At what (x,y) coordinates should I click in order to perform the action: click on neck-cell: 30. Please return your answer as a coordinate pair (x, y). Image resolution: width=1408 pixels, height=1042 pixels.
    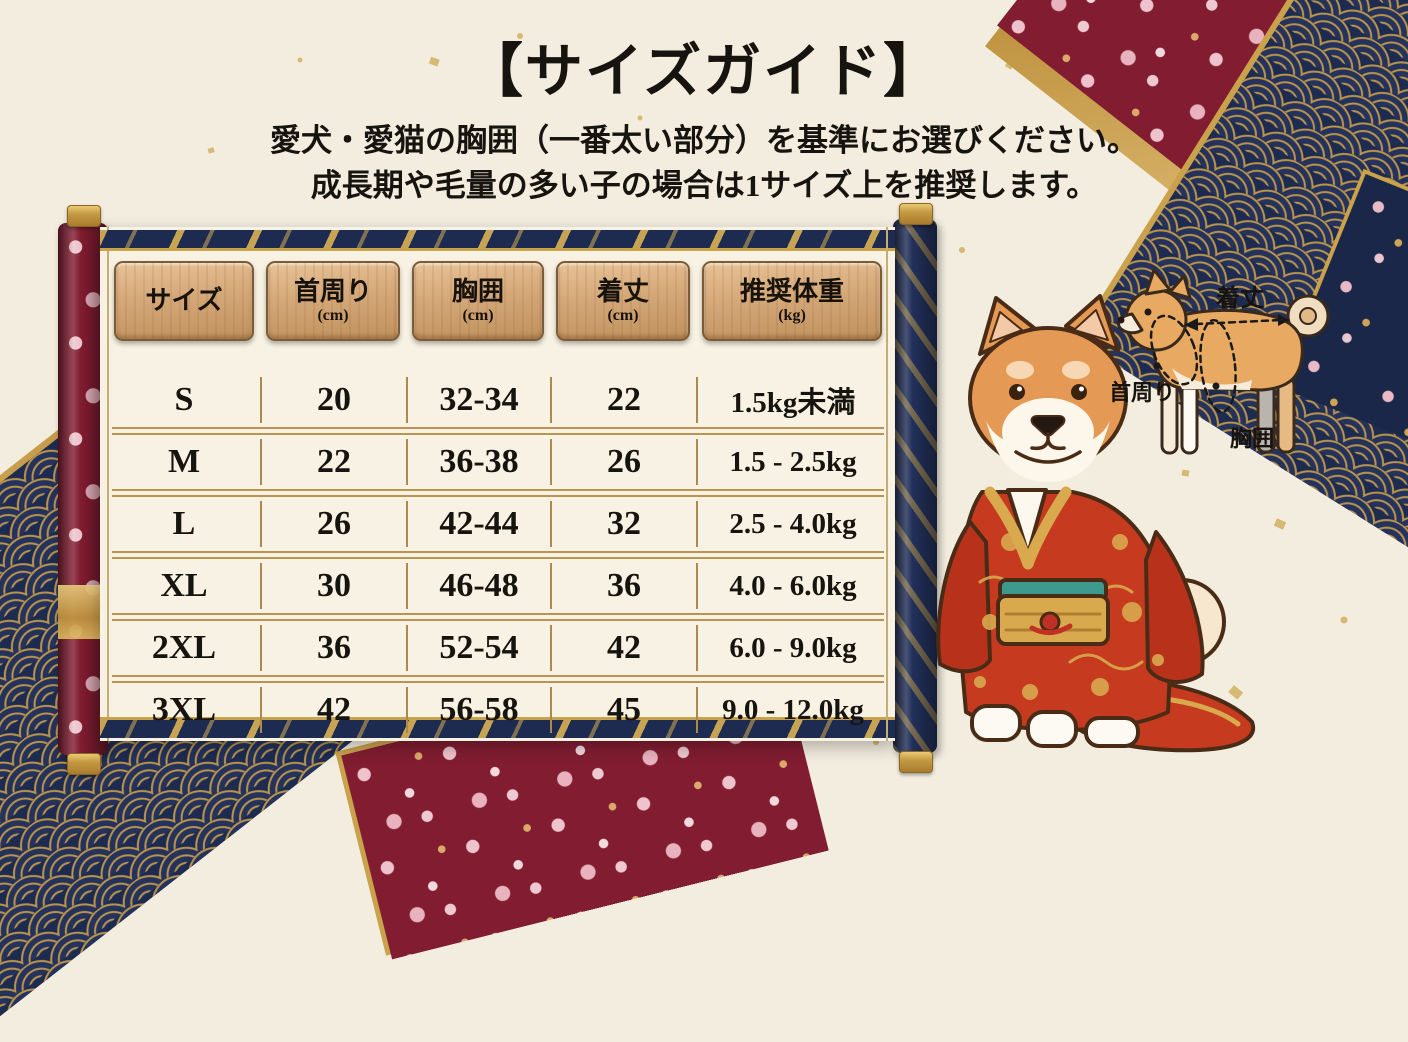
    Looking at the image, I should click on (333, 586).